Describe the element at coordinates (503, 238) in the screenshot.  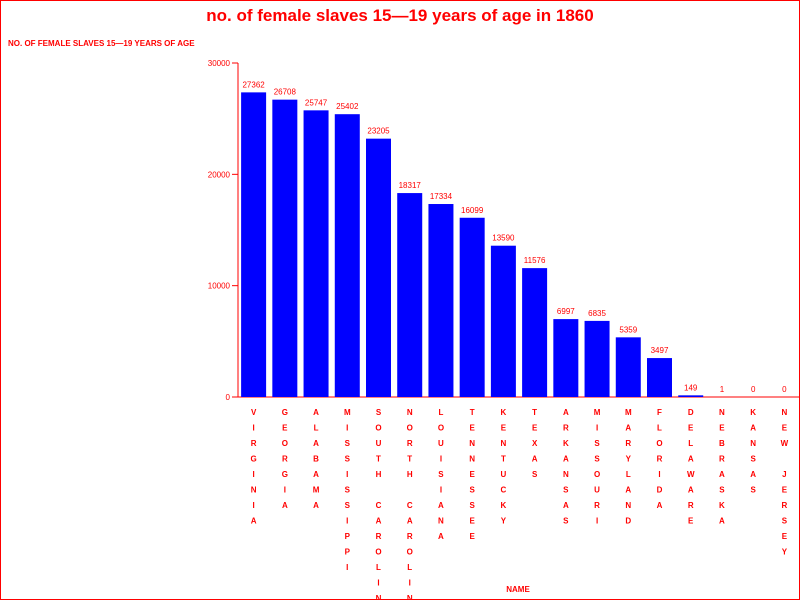
I see `bar-value-label: 13590` at that location.